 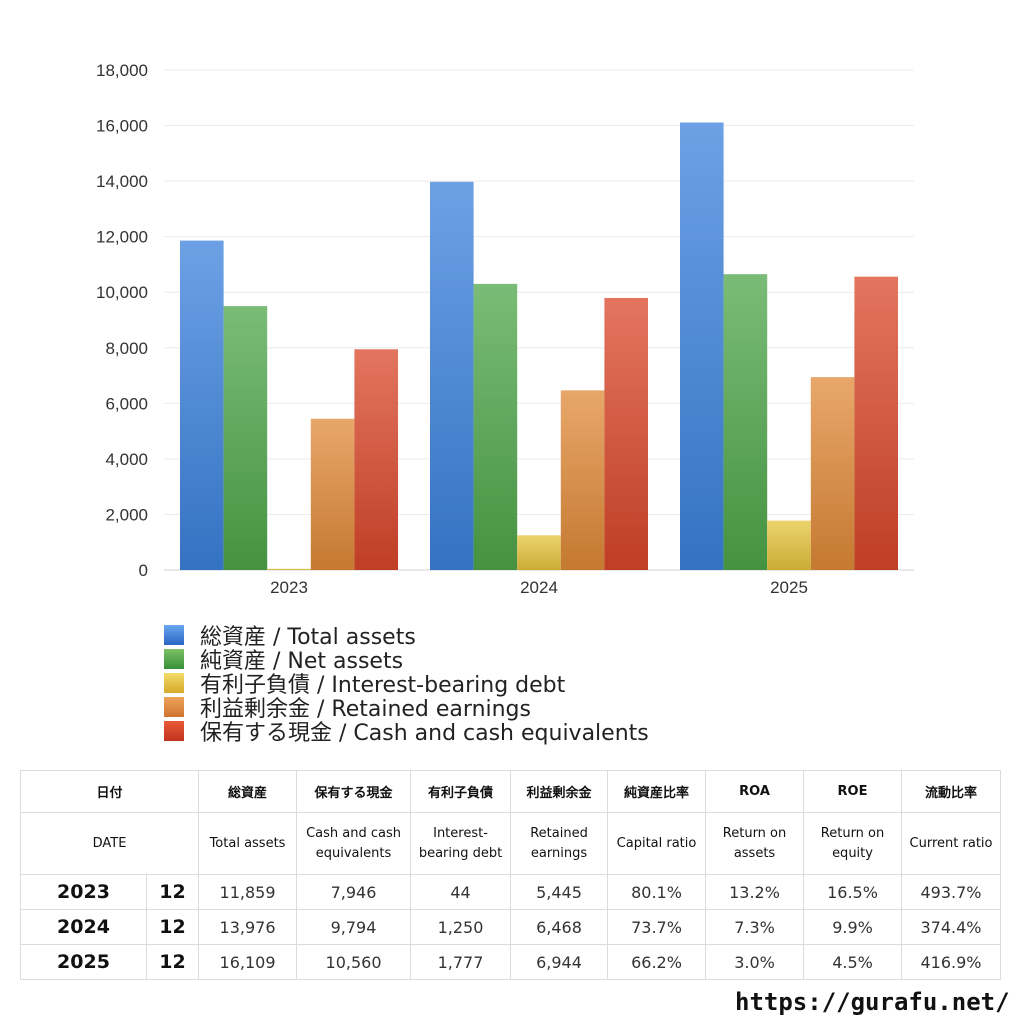 What do you see at coordinates (853, 962) in the screenshot?
I see `cell-roe: 4.5%` at bounding box center [853, 962].